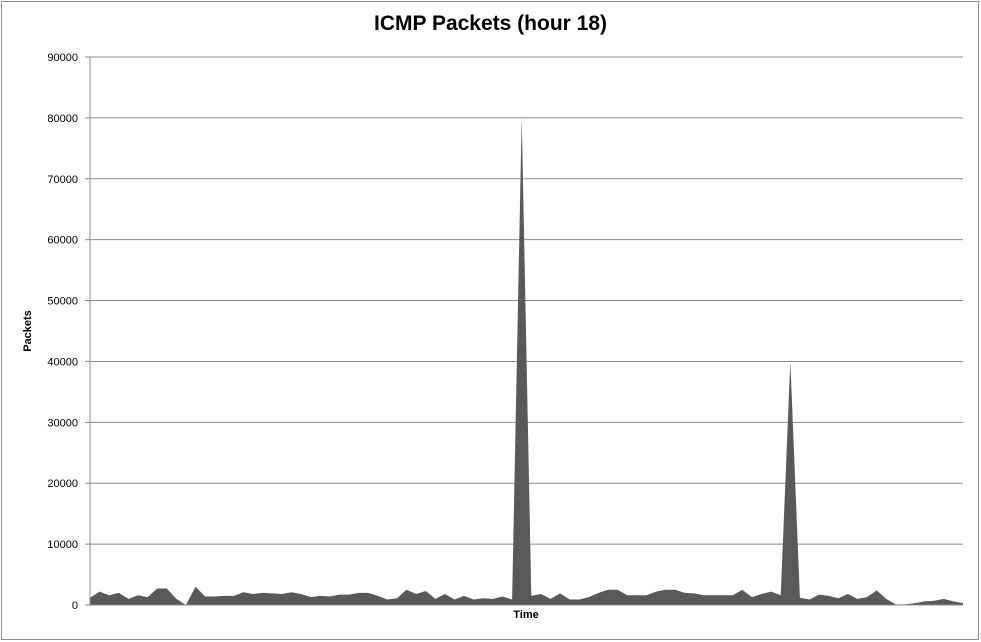 The image size is (981, 642). I want to click on y-tick-label: 20000, so click(62, 484).